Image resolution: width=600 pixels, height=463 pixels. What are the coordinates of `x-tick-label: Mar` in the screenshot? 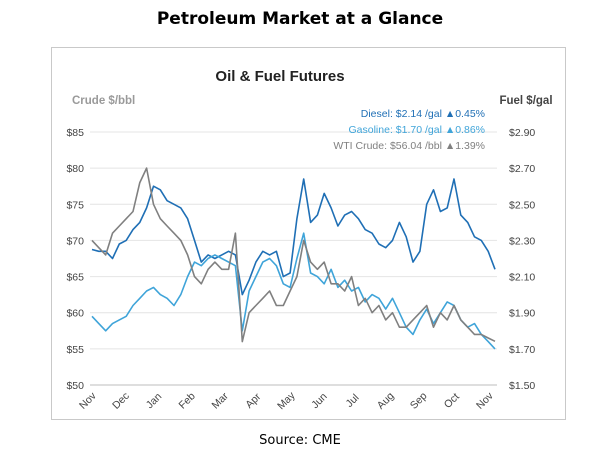 It's located at (221, 401).